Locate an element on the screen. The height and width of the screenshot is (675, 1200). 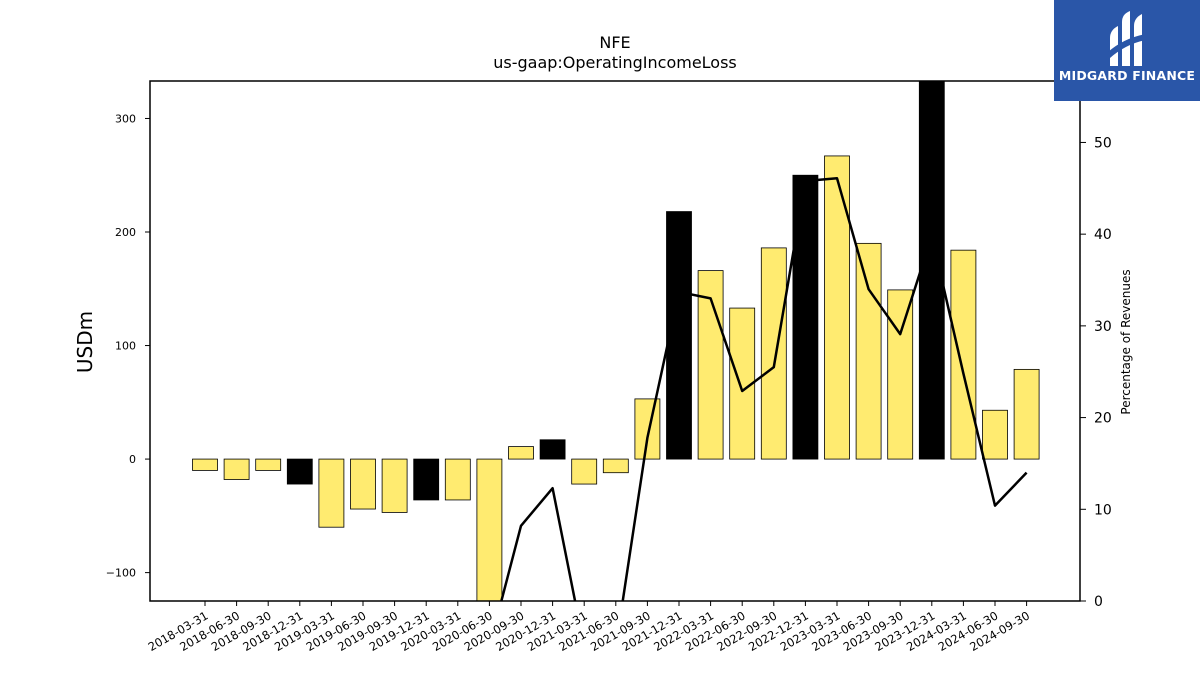
y-tick-label: 200 is located at coordinates (125, 232).